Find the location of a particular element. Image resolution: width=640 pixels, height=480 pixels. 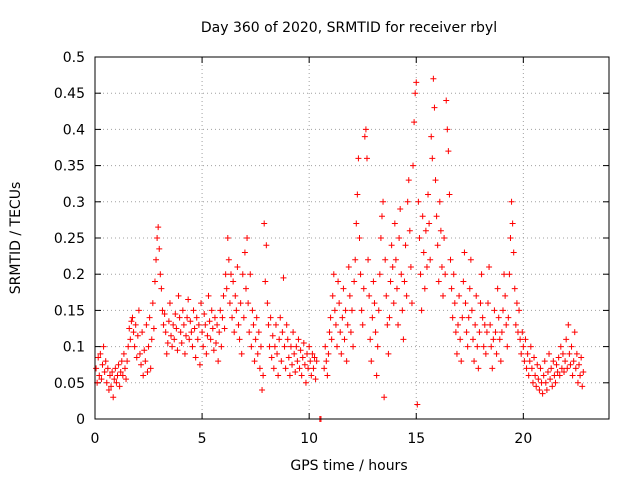

y-tick-label: 0.5 is located at coordinates (74, 58).